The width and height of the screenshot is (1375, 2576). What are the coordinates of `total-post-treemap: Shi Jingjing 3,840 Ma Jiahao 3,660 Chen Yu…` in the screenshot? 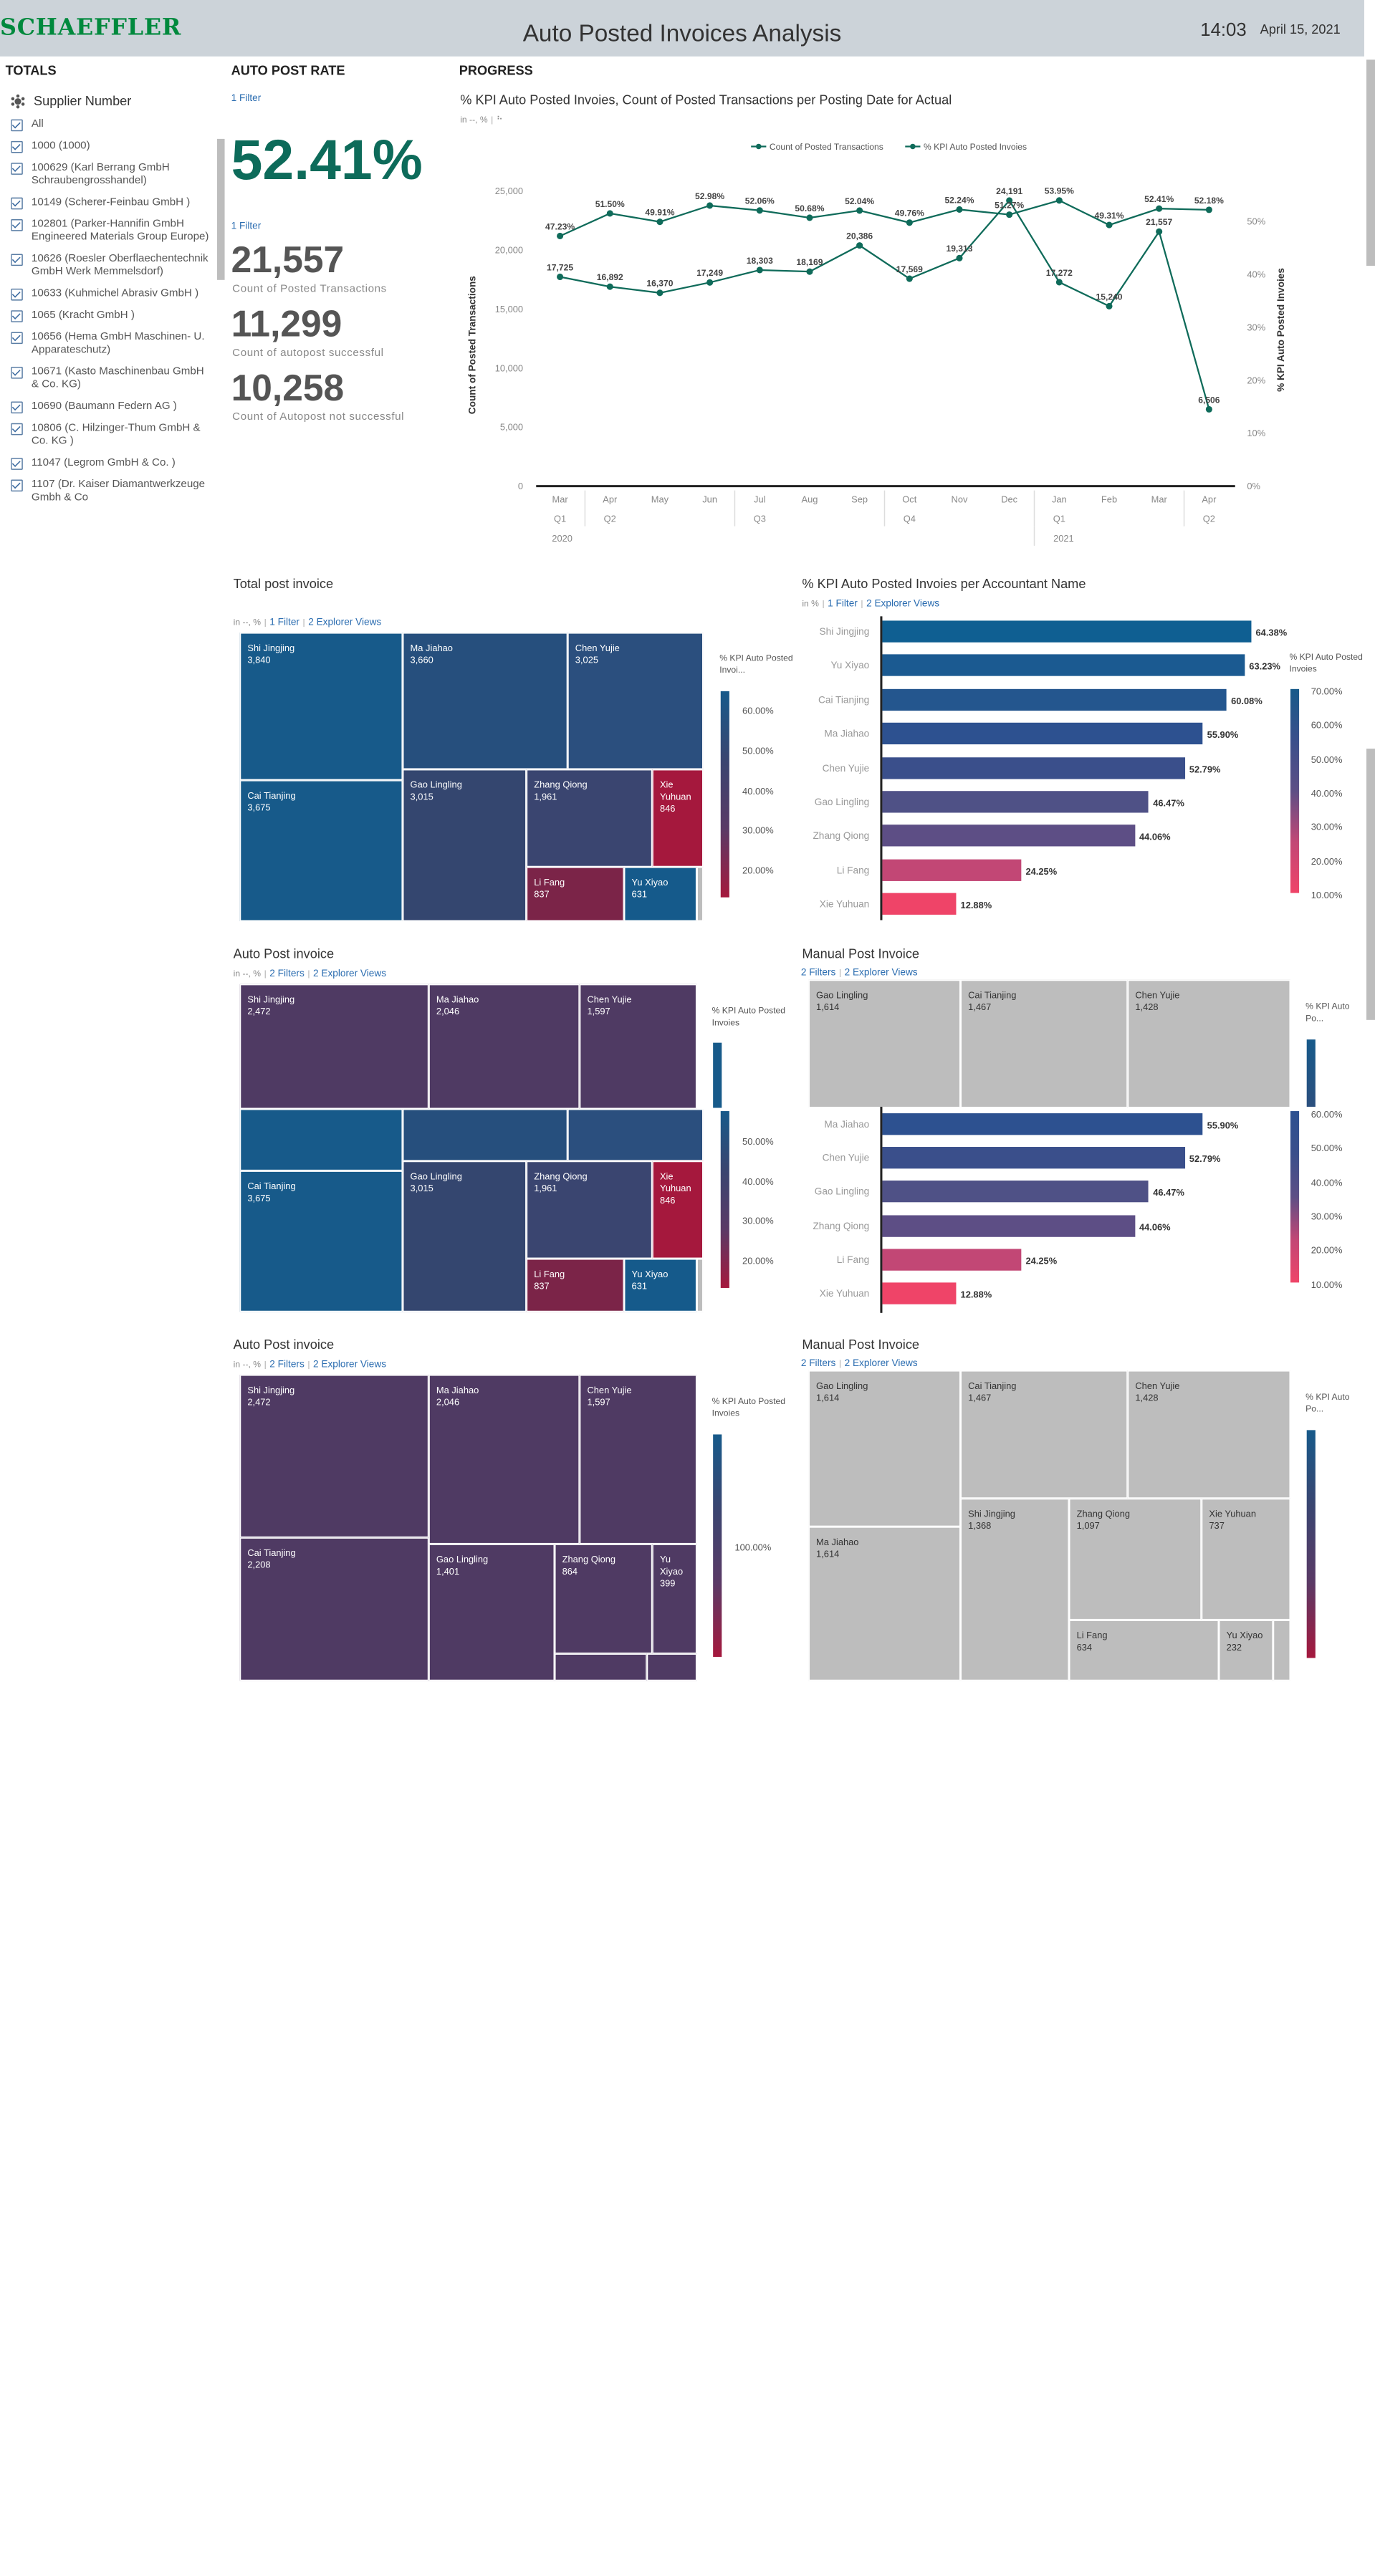 It's located at (471, 777).